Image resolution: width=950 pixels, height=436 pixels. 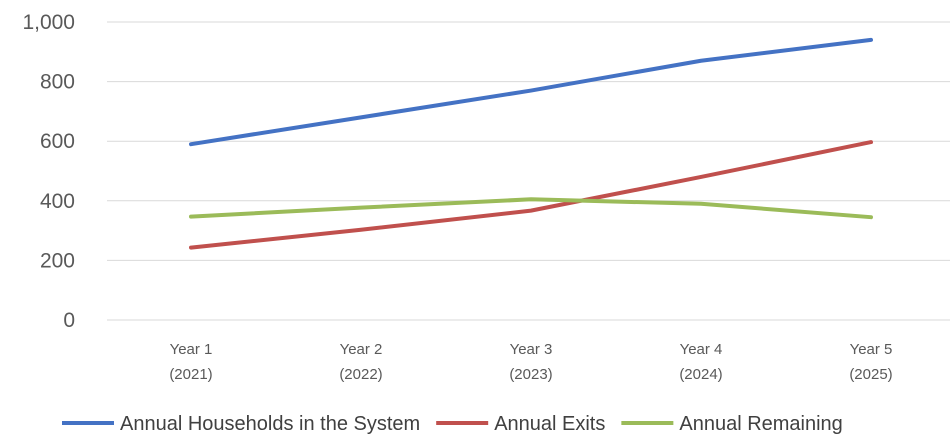 What do you see at coordinates (531, 208) in the screenshot?
I see `series-line` at bounding box center [531, 208].